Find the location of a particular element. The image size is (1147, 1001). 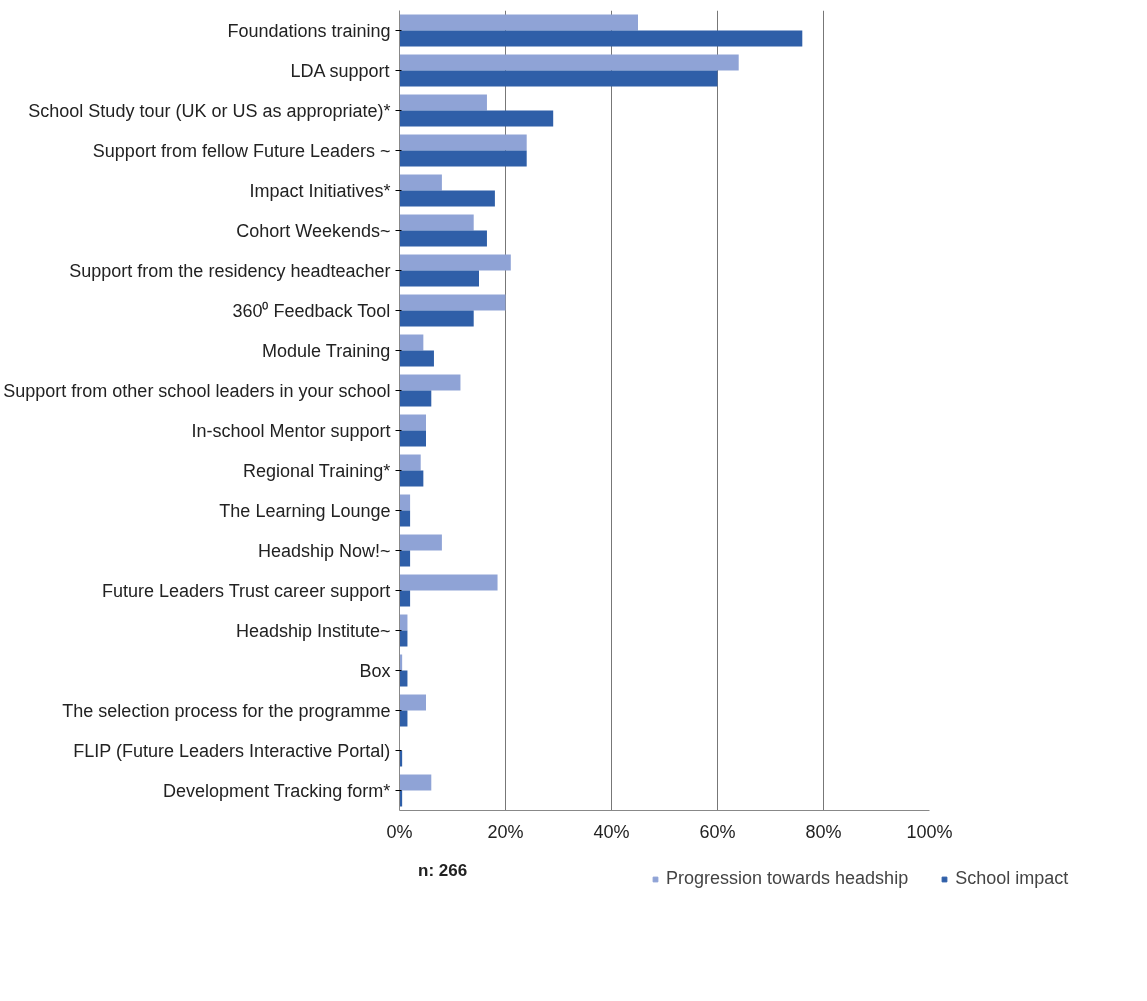

x-tick-label: 80% is located at coordinates (823, 831).